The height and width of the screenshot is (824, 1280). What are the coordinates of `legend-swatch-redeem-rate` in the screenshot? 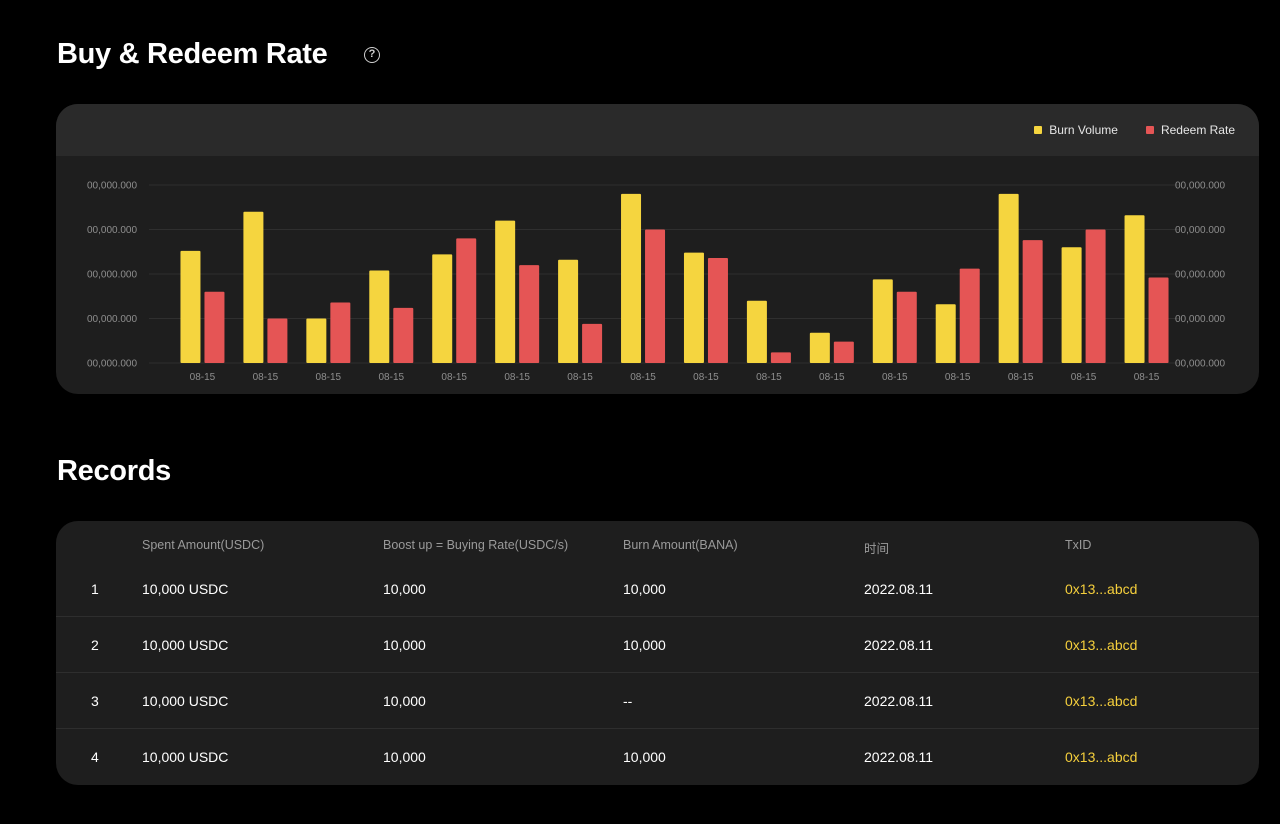 It's located at (1149, 130).